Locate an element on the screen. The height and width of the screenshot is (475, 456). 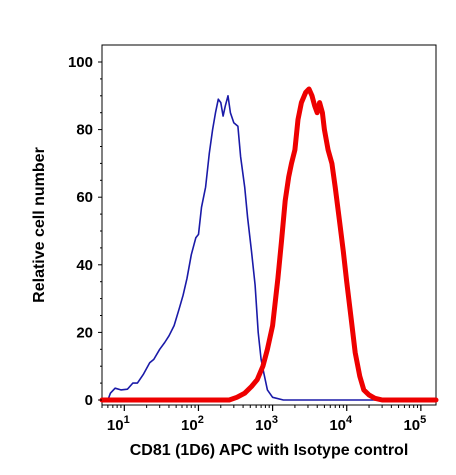
x-axis-title: CD81 (1D6) APC with Isotype control is located at coordinates (269, 450).